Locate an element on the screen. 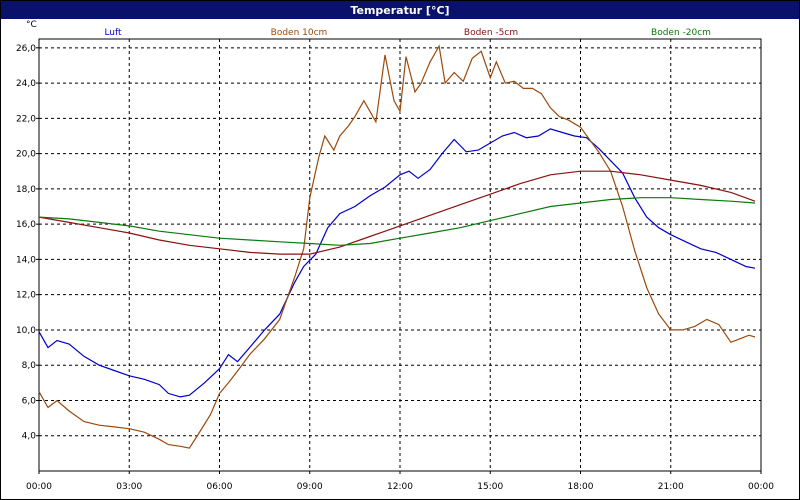 Image resolution: width=800 pixels, height=500 pixels. x-tick-time: 03:00 is located at coordinates (129, 487).